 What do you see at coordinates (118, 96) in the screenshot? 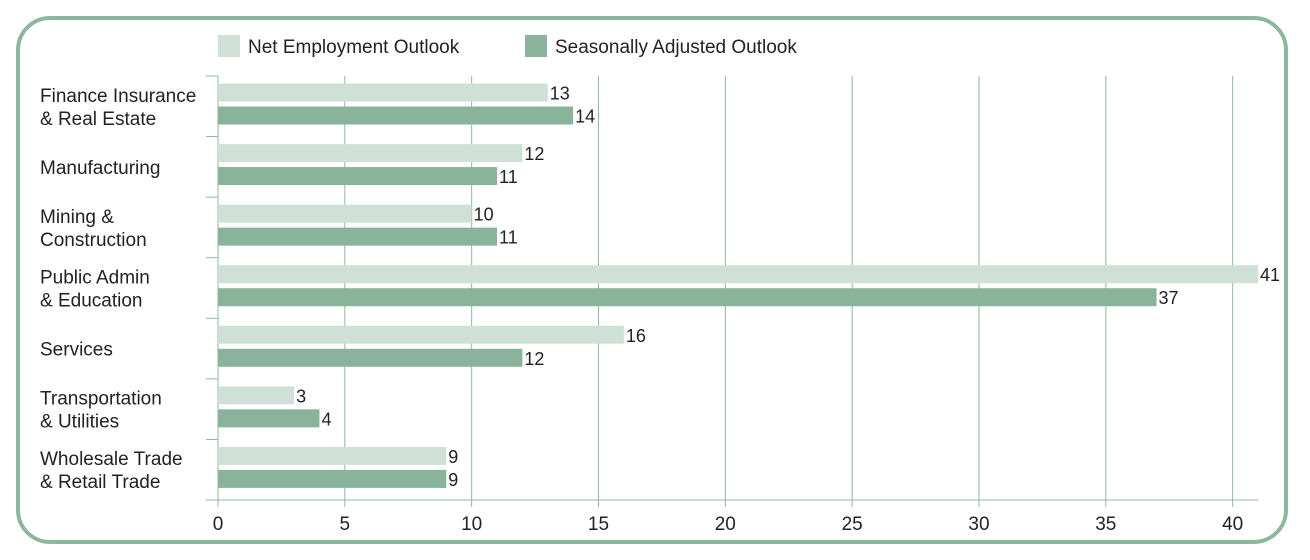
I see `category-label-line: Finance Insurance` at bounding box center [118, 96].